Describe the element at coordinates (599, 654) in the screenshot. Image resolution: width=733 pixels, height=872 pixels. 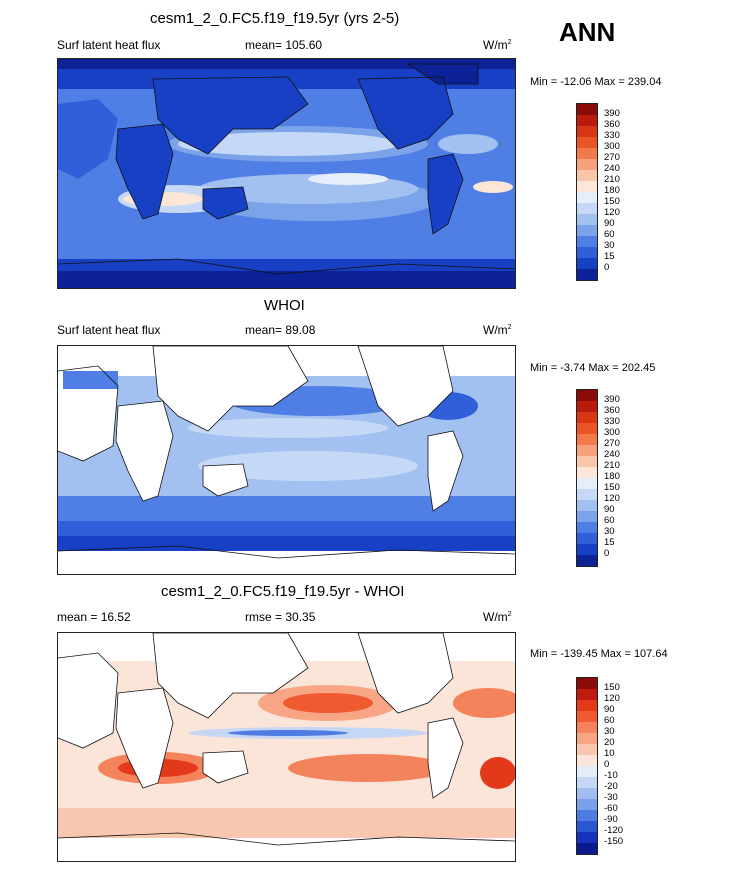
I see `panel3-minmax: Min = -139.45 Max = 107.64` at that location.